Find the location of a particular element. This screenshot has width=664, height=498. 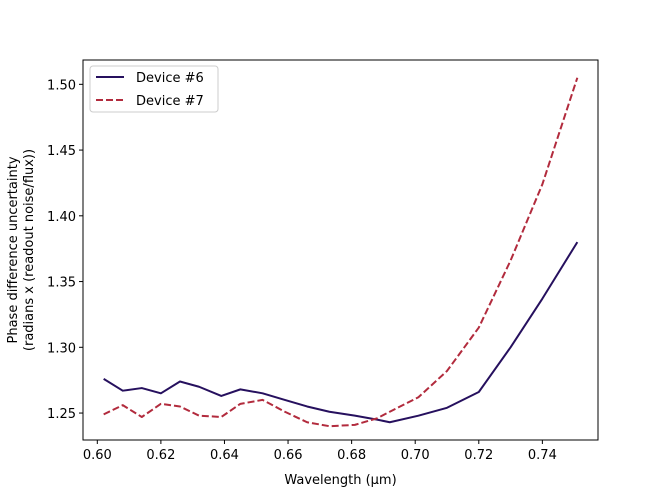

y-tick-label: 1.45 is located at coordinates (61, 151).